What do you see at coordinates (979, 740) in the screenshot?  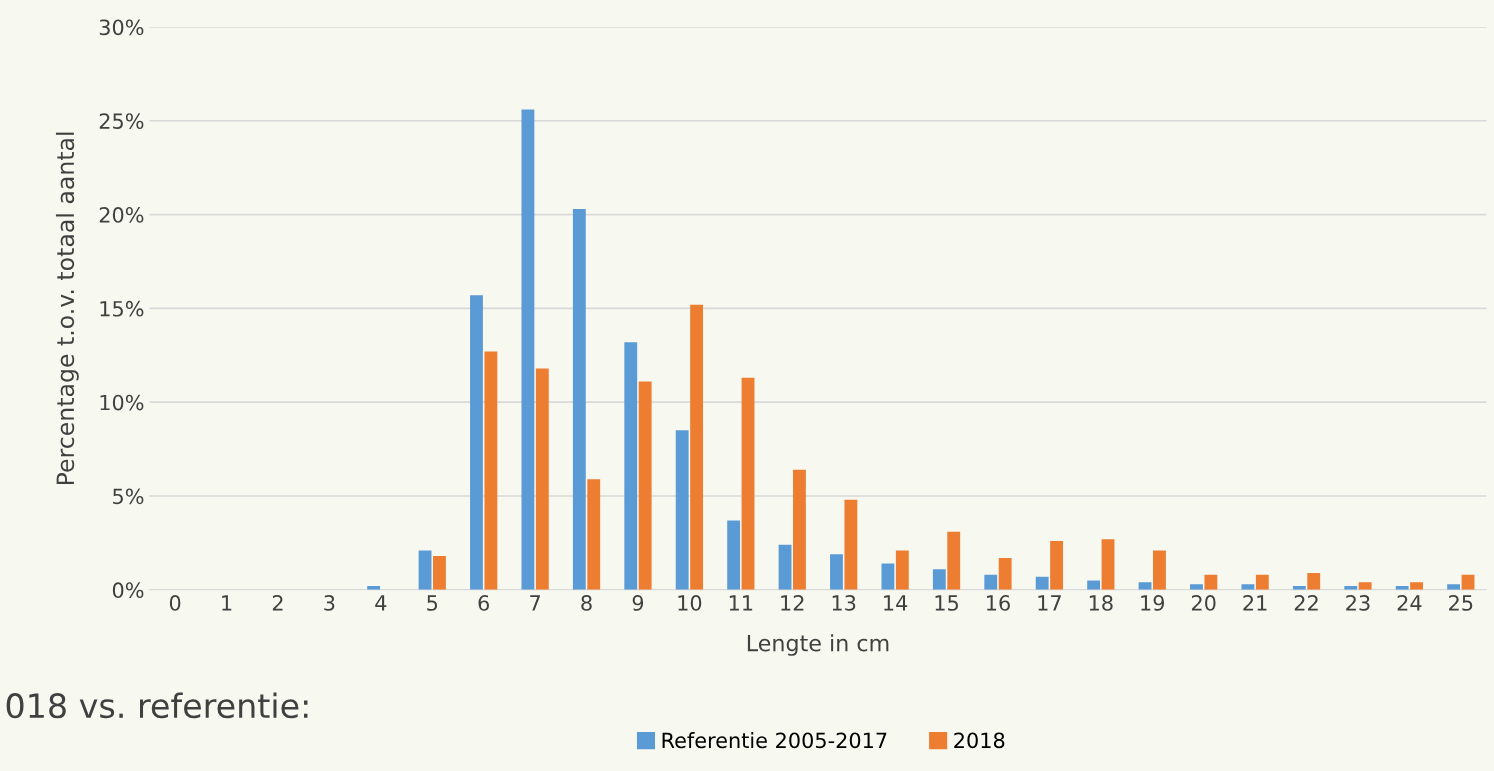 I see `legend-label: 2018` at bounding box center [979, 740].